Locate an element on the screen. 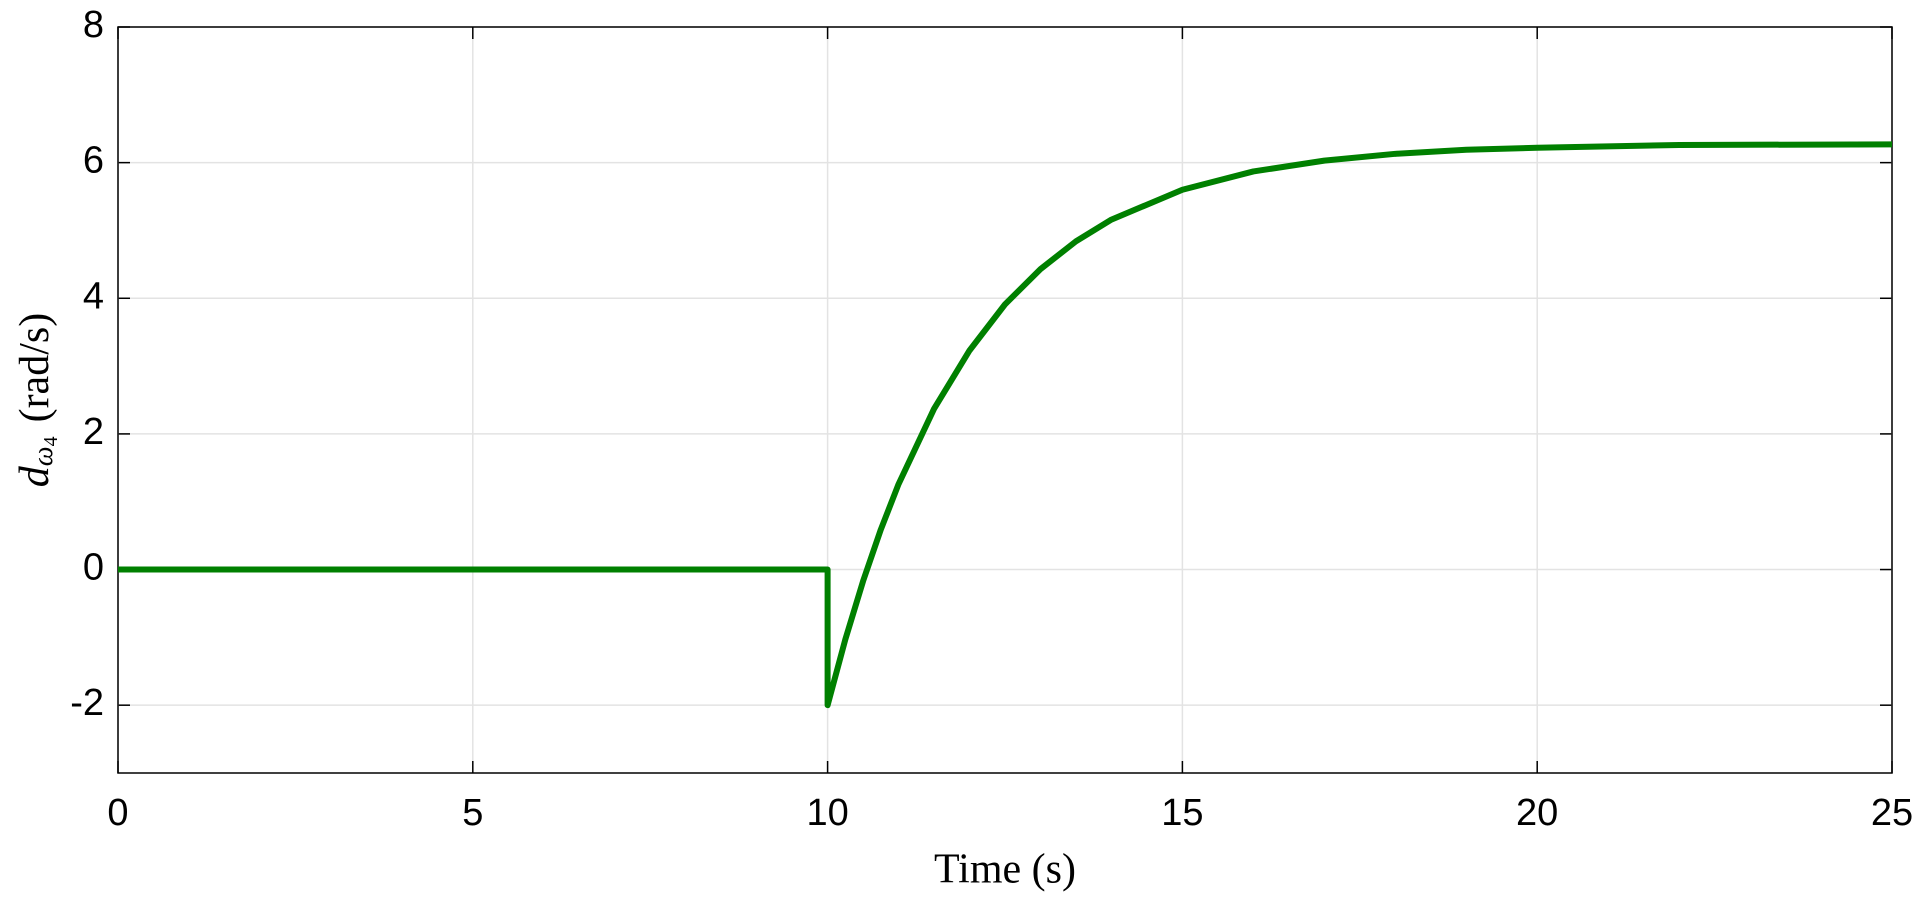 The width and height of the screenshot is (1920, 908). x-tick-label: 15 is located at coordinates (1182, 813).